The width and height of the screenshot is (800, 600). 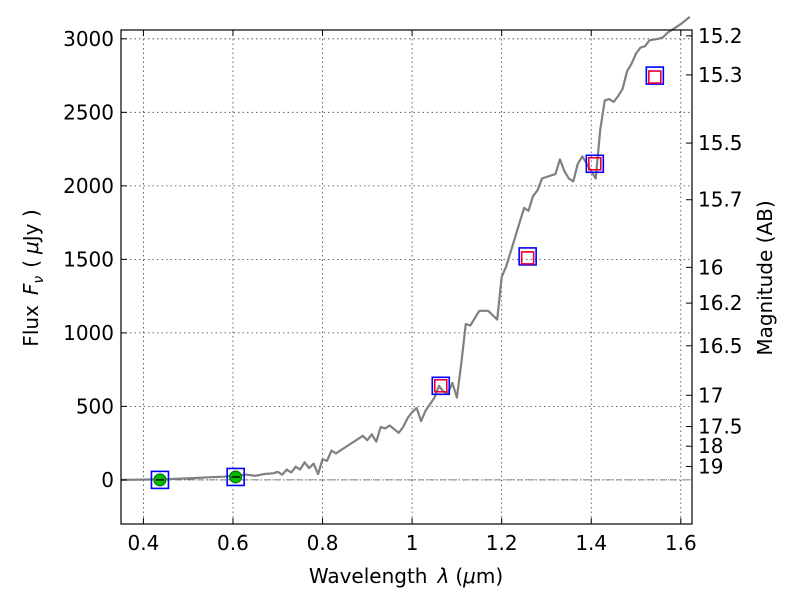 I want to click on y-tick-label: 1500, so click(x=88, y=259).